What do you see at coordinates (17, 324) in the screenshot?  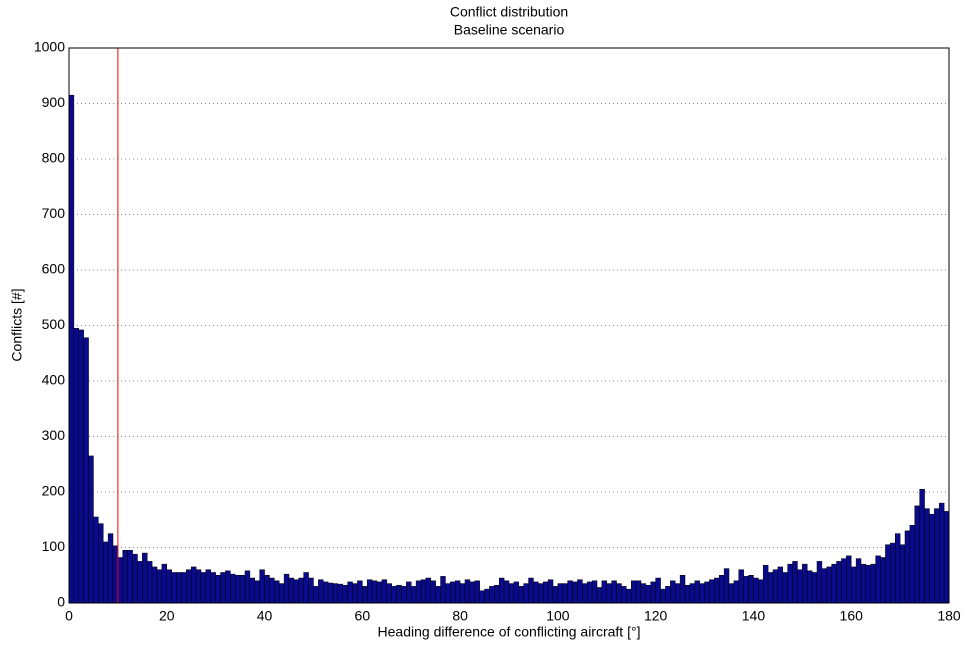 I see `y-axis-label: Conflicts [#]` at bounding box center [17, 324].